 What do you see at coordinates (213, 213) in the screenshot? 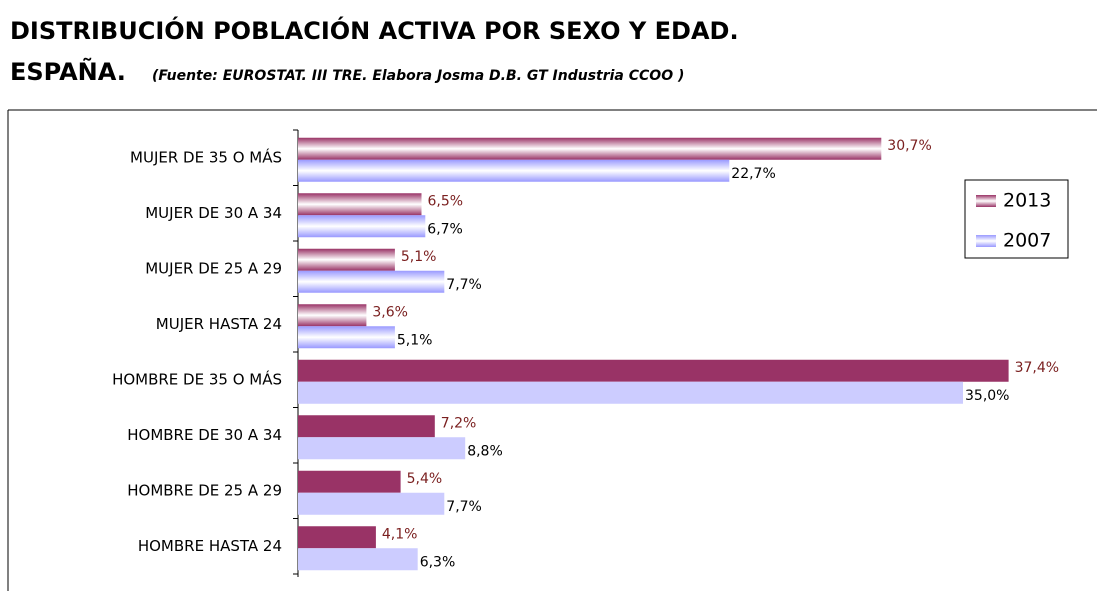
I see `category-label: MUJER DE 30 A 34` at bounding box center [213, 213].